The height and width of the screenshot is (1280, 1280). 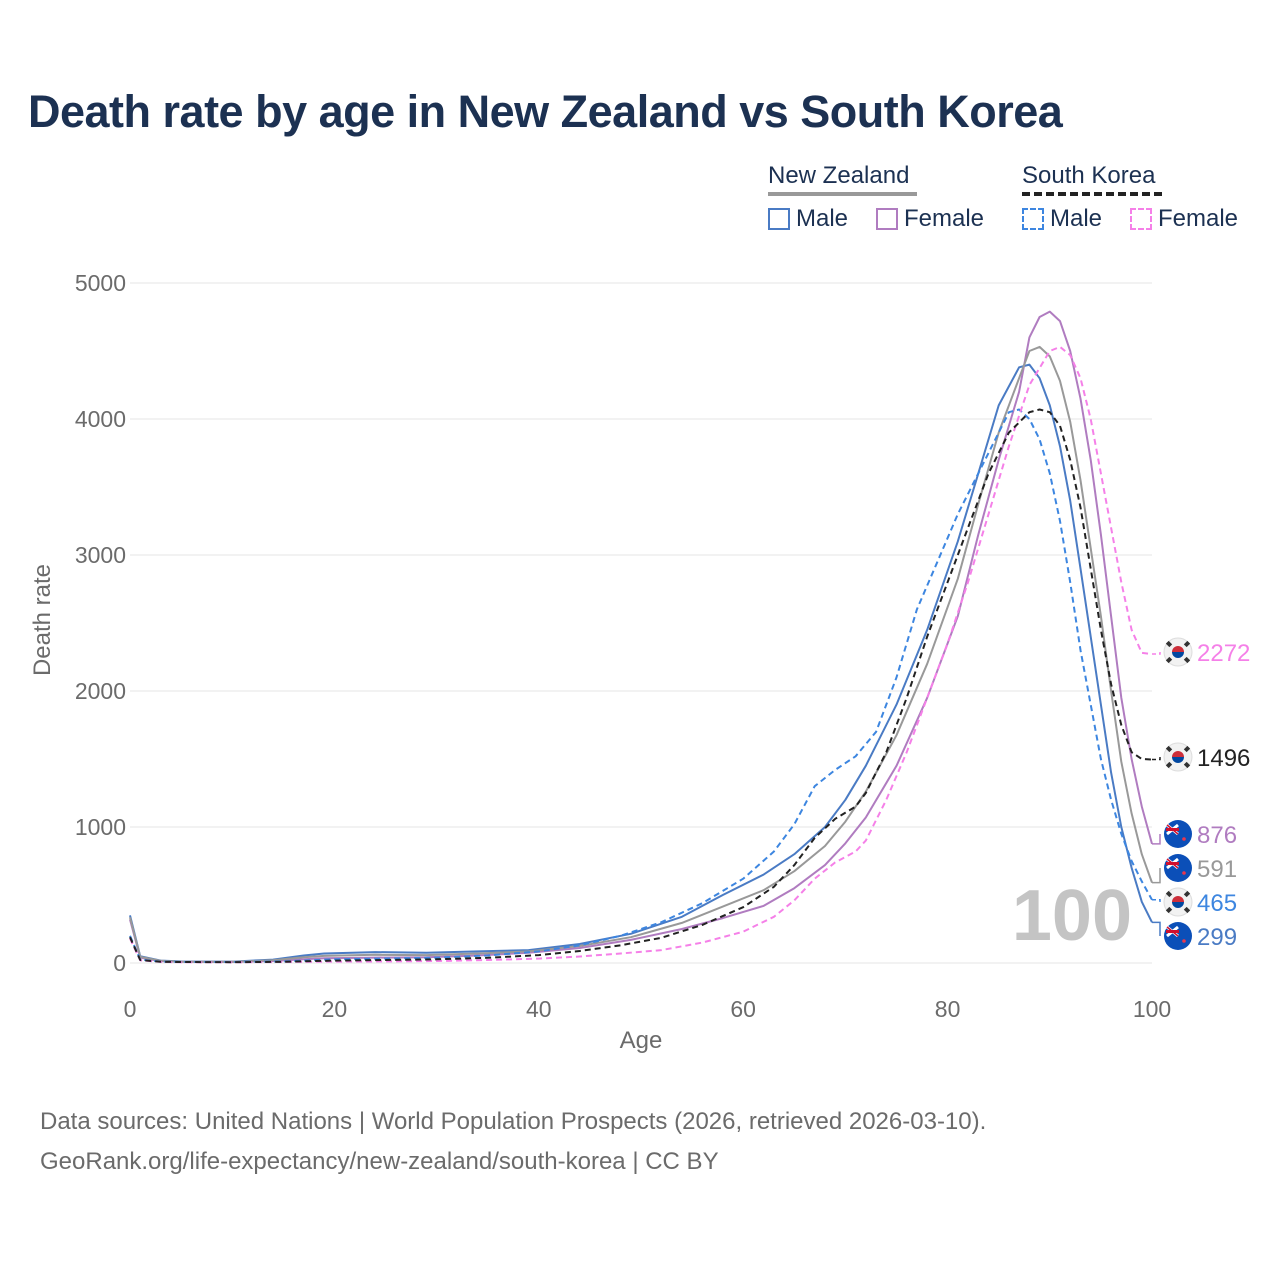 I want to click on end-value-label: 465, so click(x=1217, y=903).